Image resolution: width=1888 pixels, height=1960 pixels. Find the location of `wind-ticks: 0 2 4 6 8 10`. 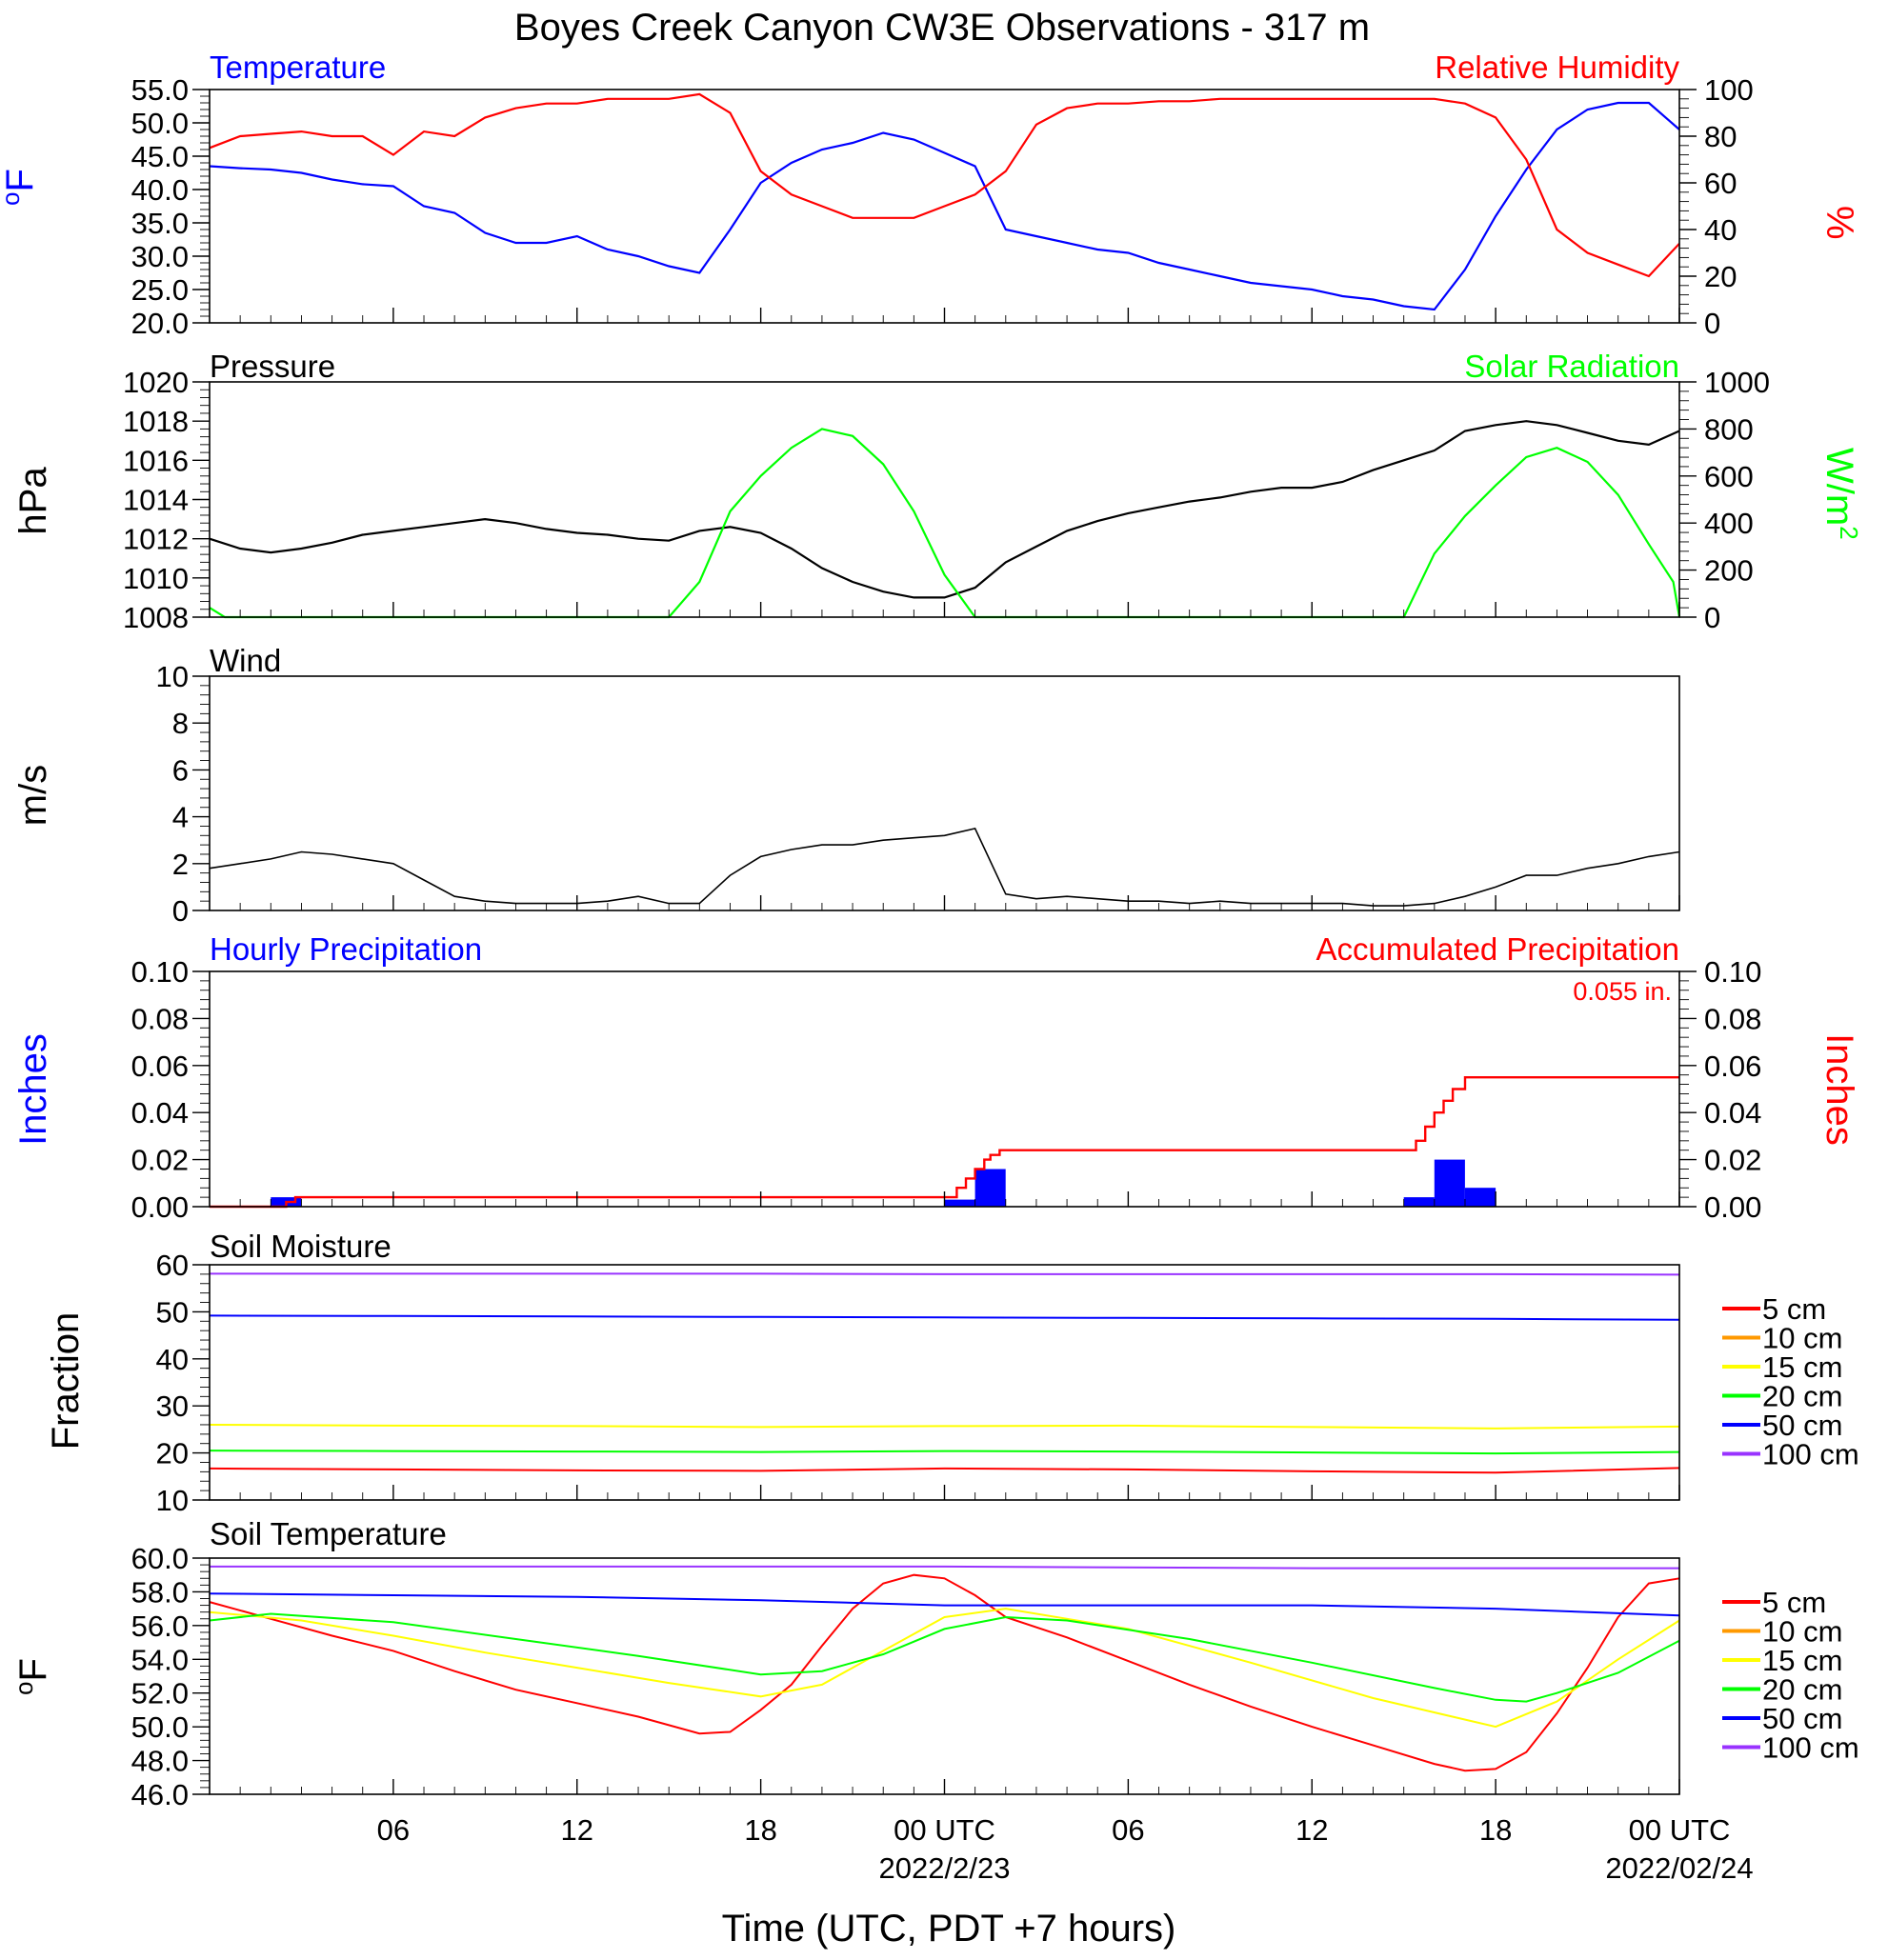

wind-ticks: 0 2 4 6 8 10 is located at coordinates (183, 794).